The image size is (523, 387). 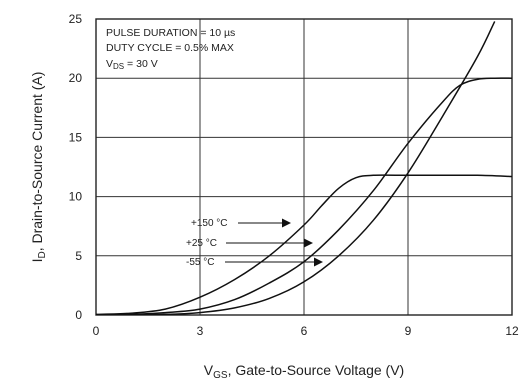 What do you see at coordinates (76, 78) in the screenshot?
I see `y-tick-label: 20` at bounding box center [76, 78].